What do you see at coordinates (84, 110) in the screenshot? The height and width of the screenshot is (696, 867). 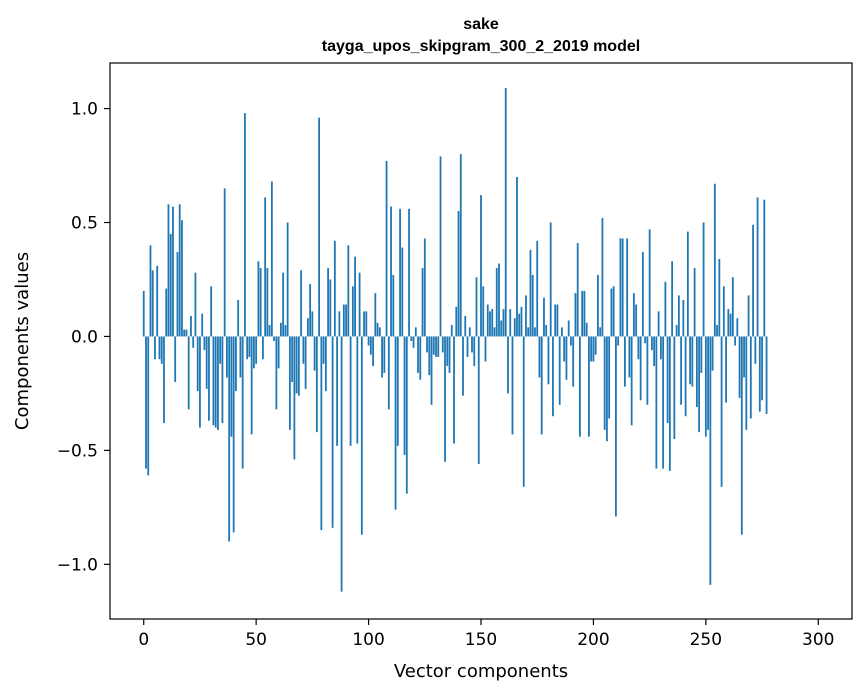 I see `y-tick-label: 1.0` at bounding box center [84, 110].